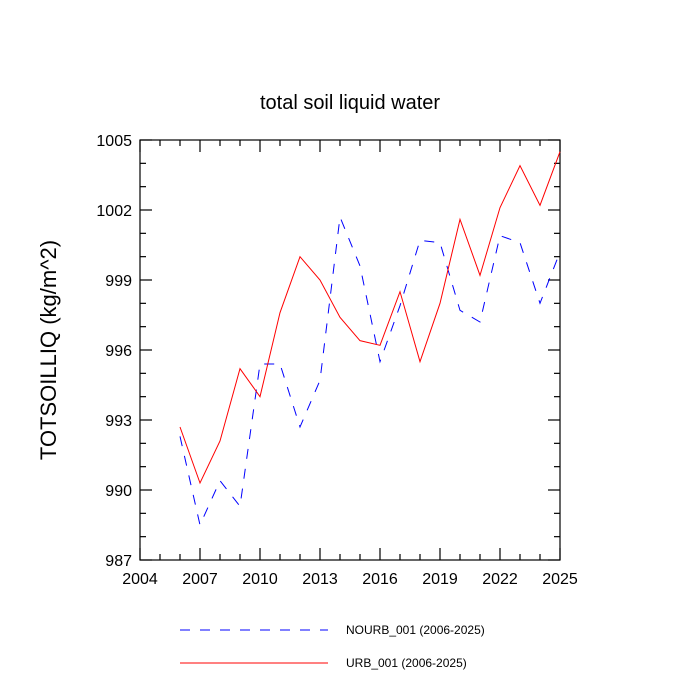  I want to click on y-tick-label: 1005, so click(114, 141).